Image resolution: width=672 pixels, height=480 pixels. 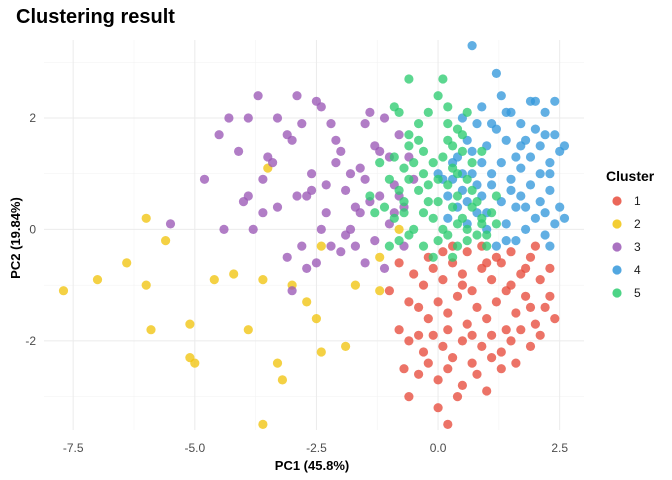 What do you see at coordinates (32, 118) in the screenshot?
I see `y-tick-label: 2` at bounding box center [32, 118].